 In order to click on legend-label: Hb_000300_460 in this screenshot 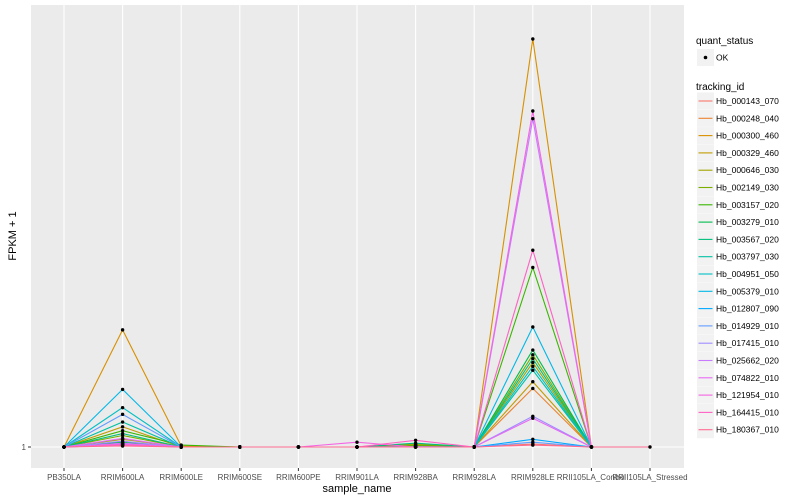, I will do `click(747, 136)`.